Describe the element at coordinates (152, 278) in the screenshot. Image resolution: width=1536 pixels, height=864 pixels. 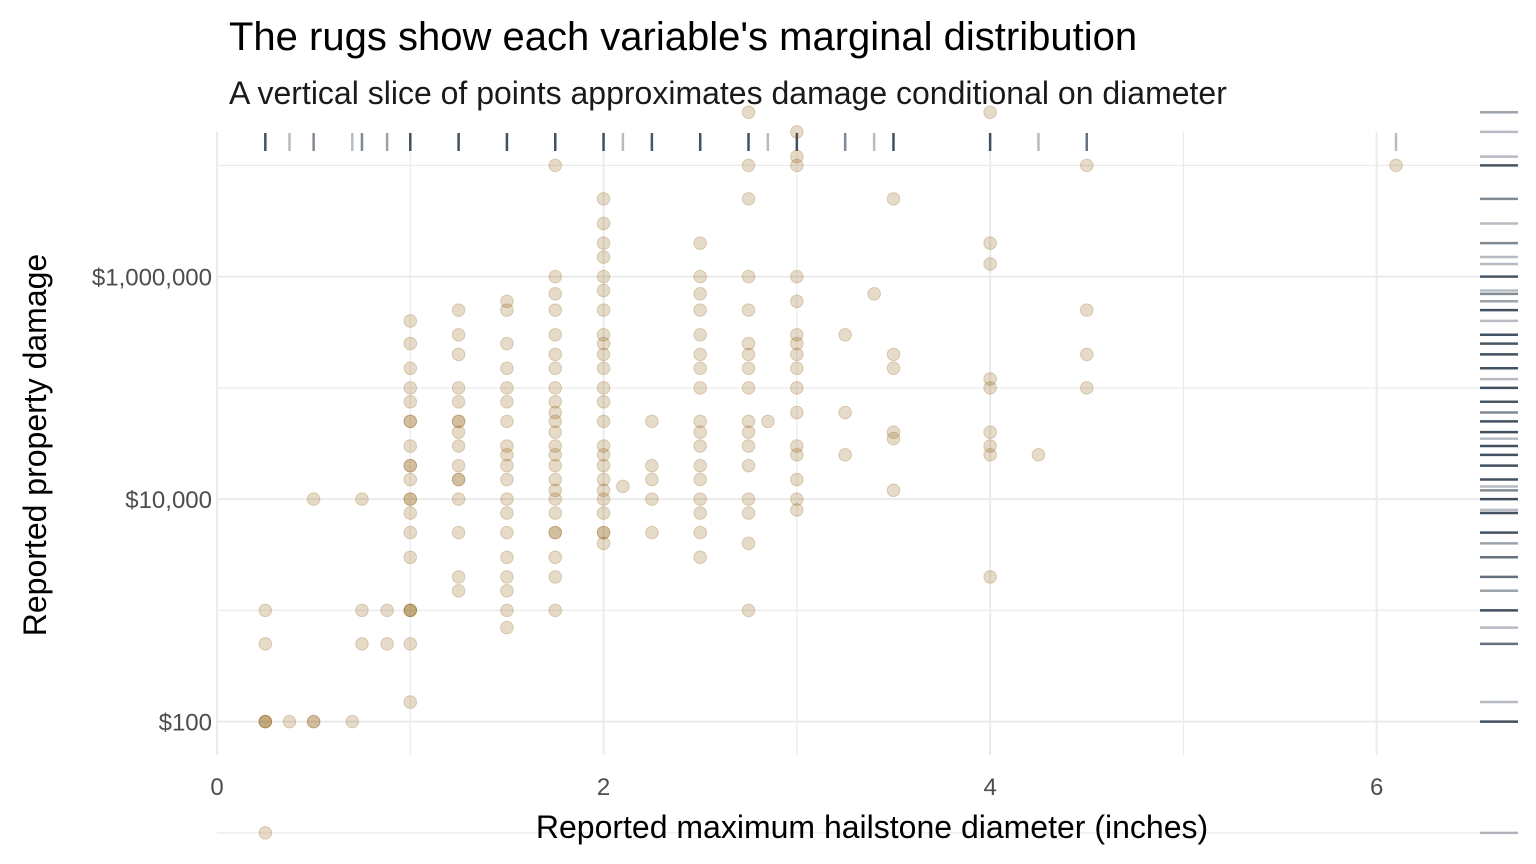
I see `y-tick-label: $1,000,000` at that location.